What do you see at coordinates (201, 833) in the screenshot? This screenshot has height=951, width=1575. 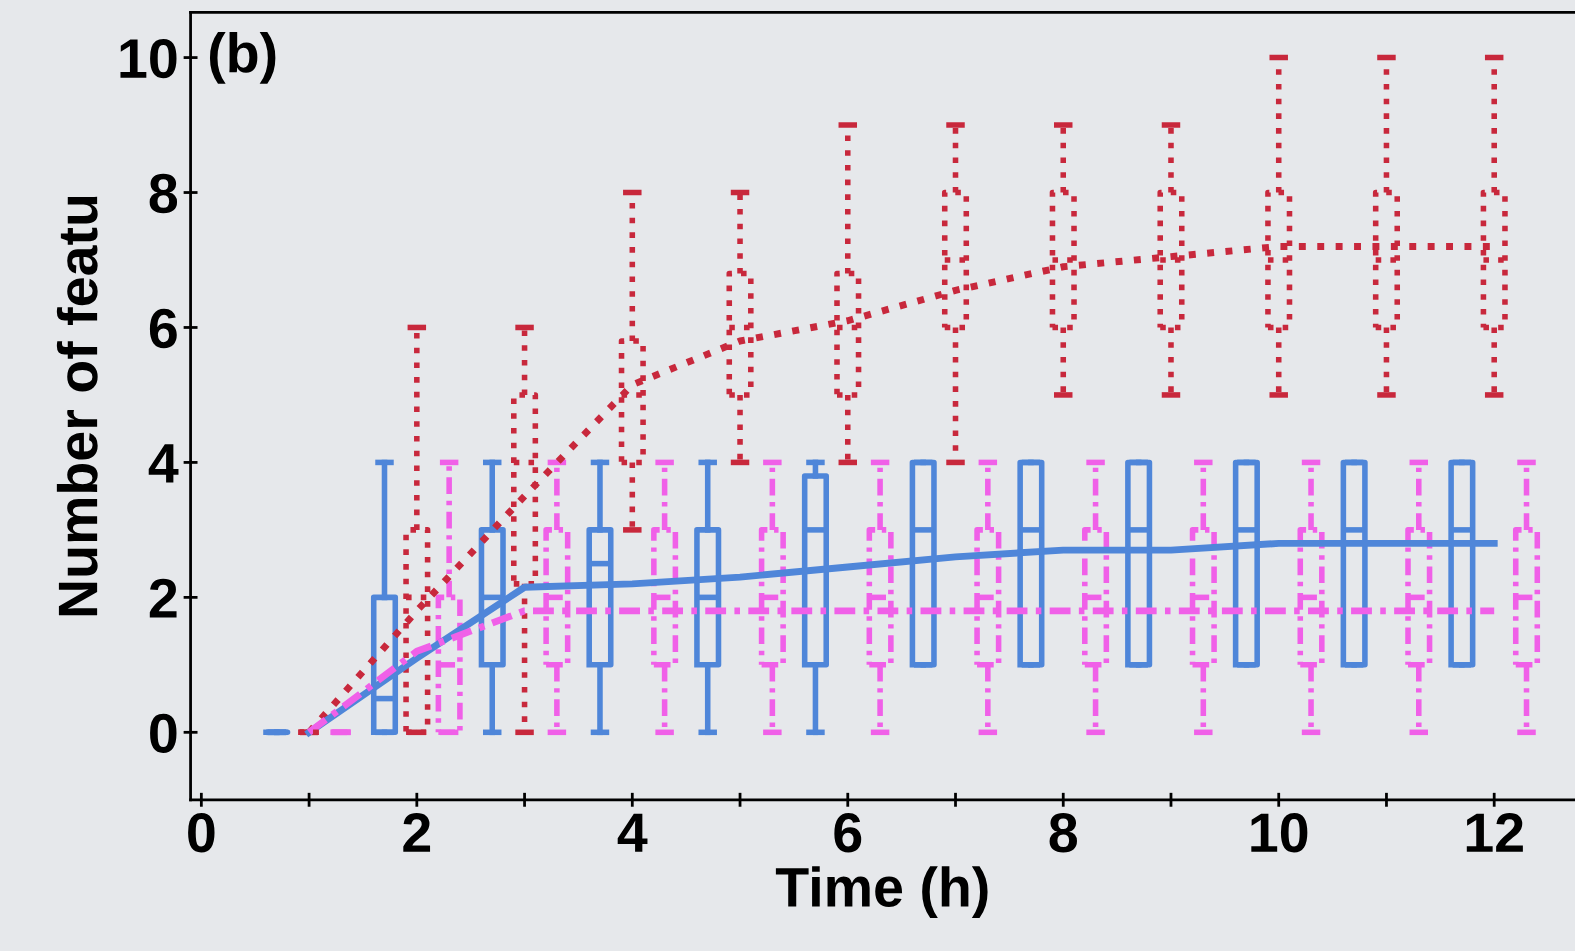 I see `x-tick-label: 0` at bounding box center [201, 833].